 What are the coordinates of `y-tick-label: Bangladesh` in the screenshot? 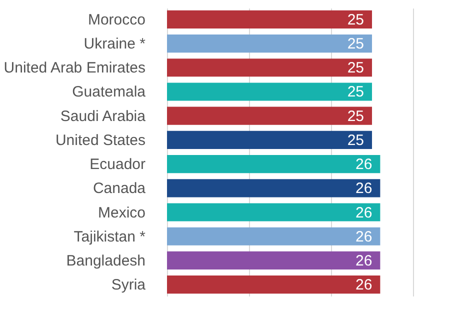 It's located at (106, 261).